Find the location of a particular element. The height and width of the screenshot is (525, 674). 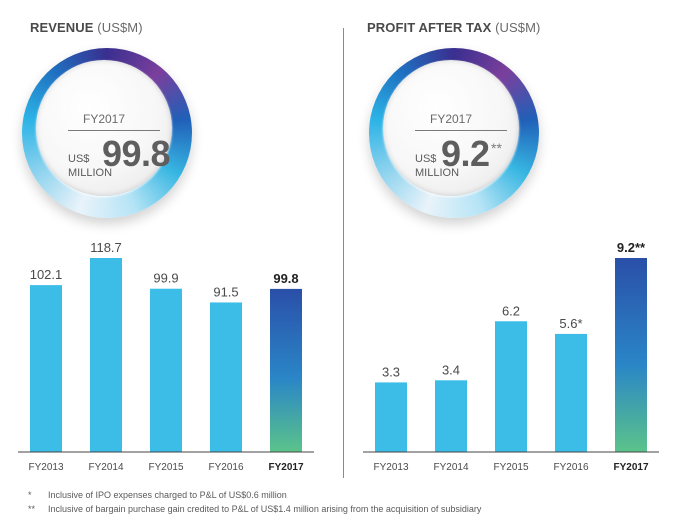

footnote-symbol: ** is located at coordinates (32, 509).